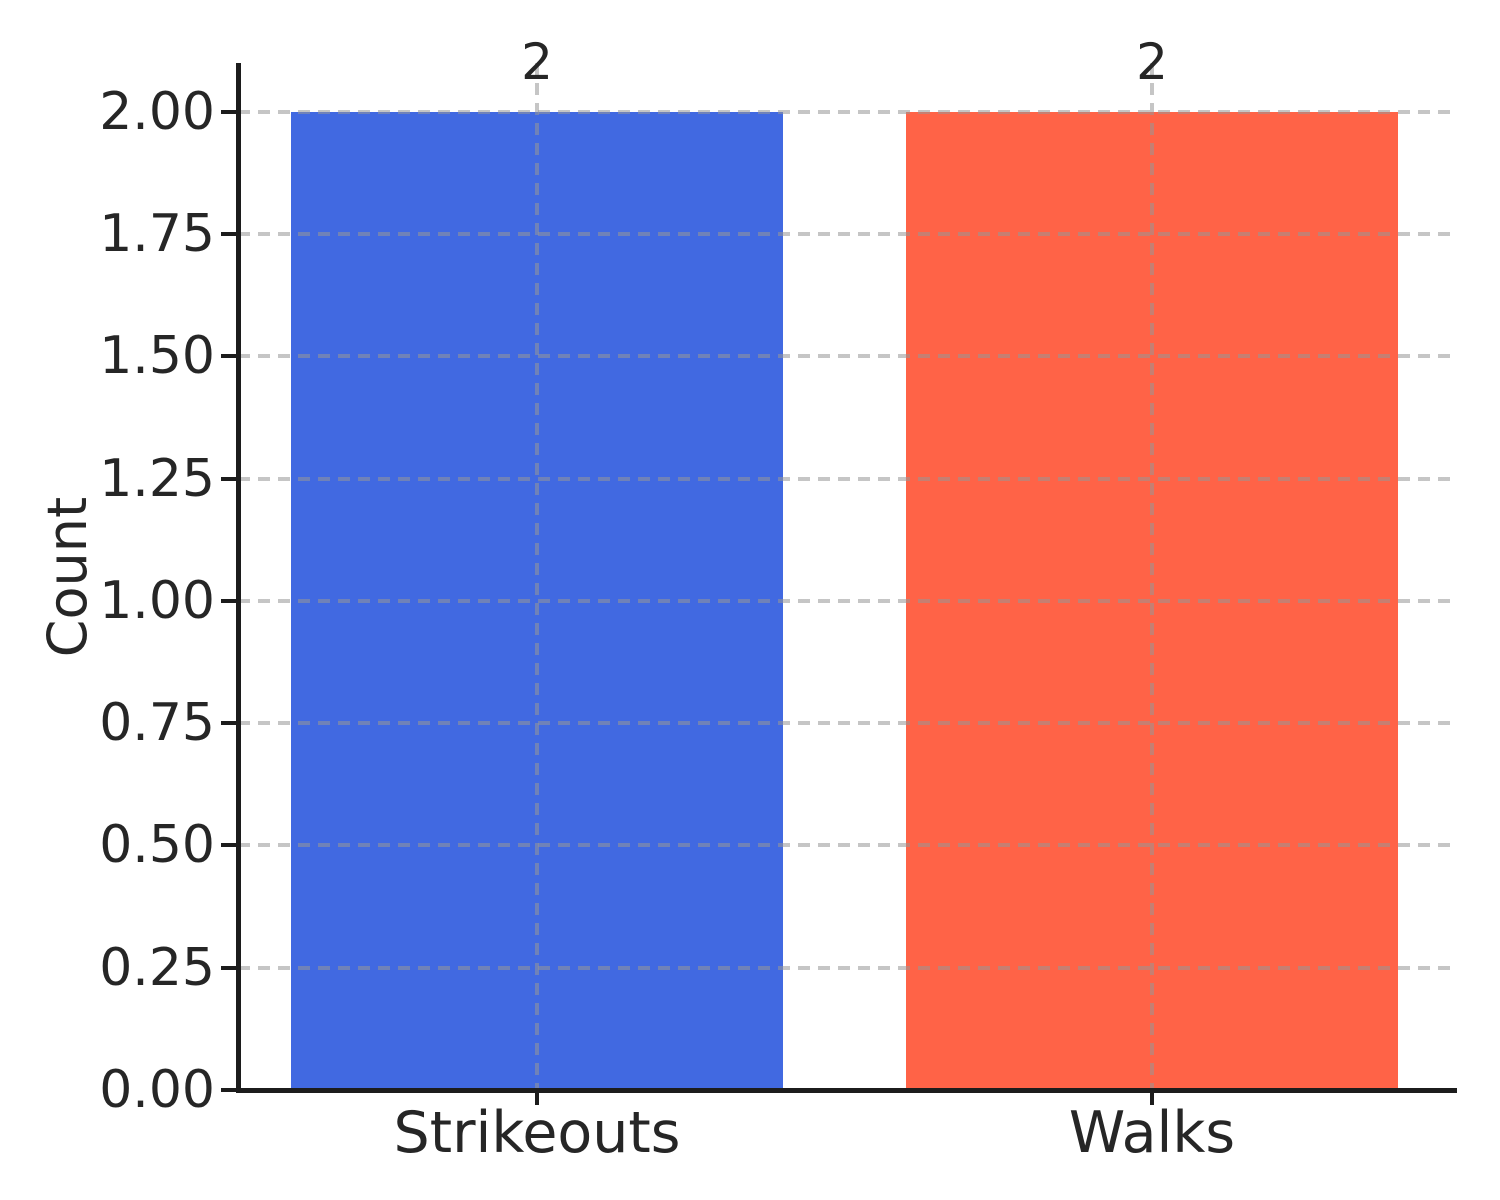 The height and width of the screenshot is (1200, 1500). I want to click on y-axis-title: Count, so click(67, 576).